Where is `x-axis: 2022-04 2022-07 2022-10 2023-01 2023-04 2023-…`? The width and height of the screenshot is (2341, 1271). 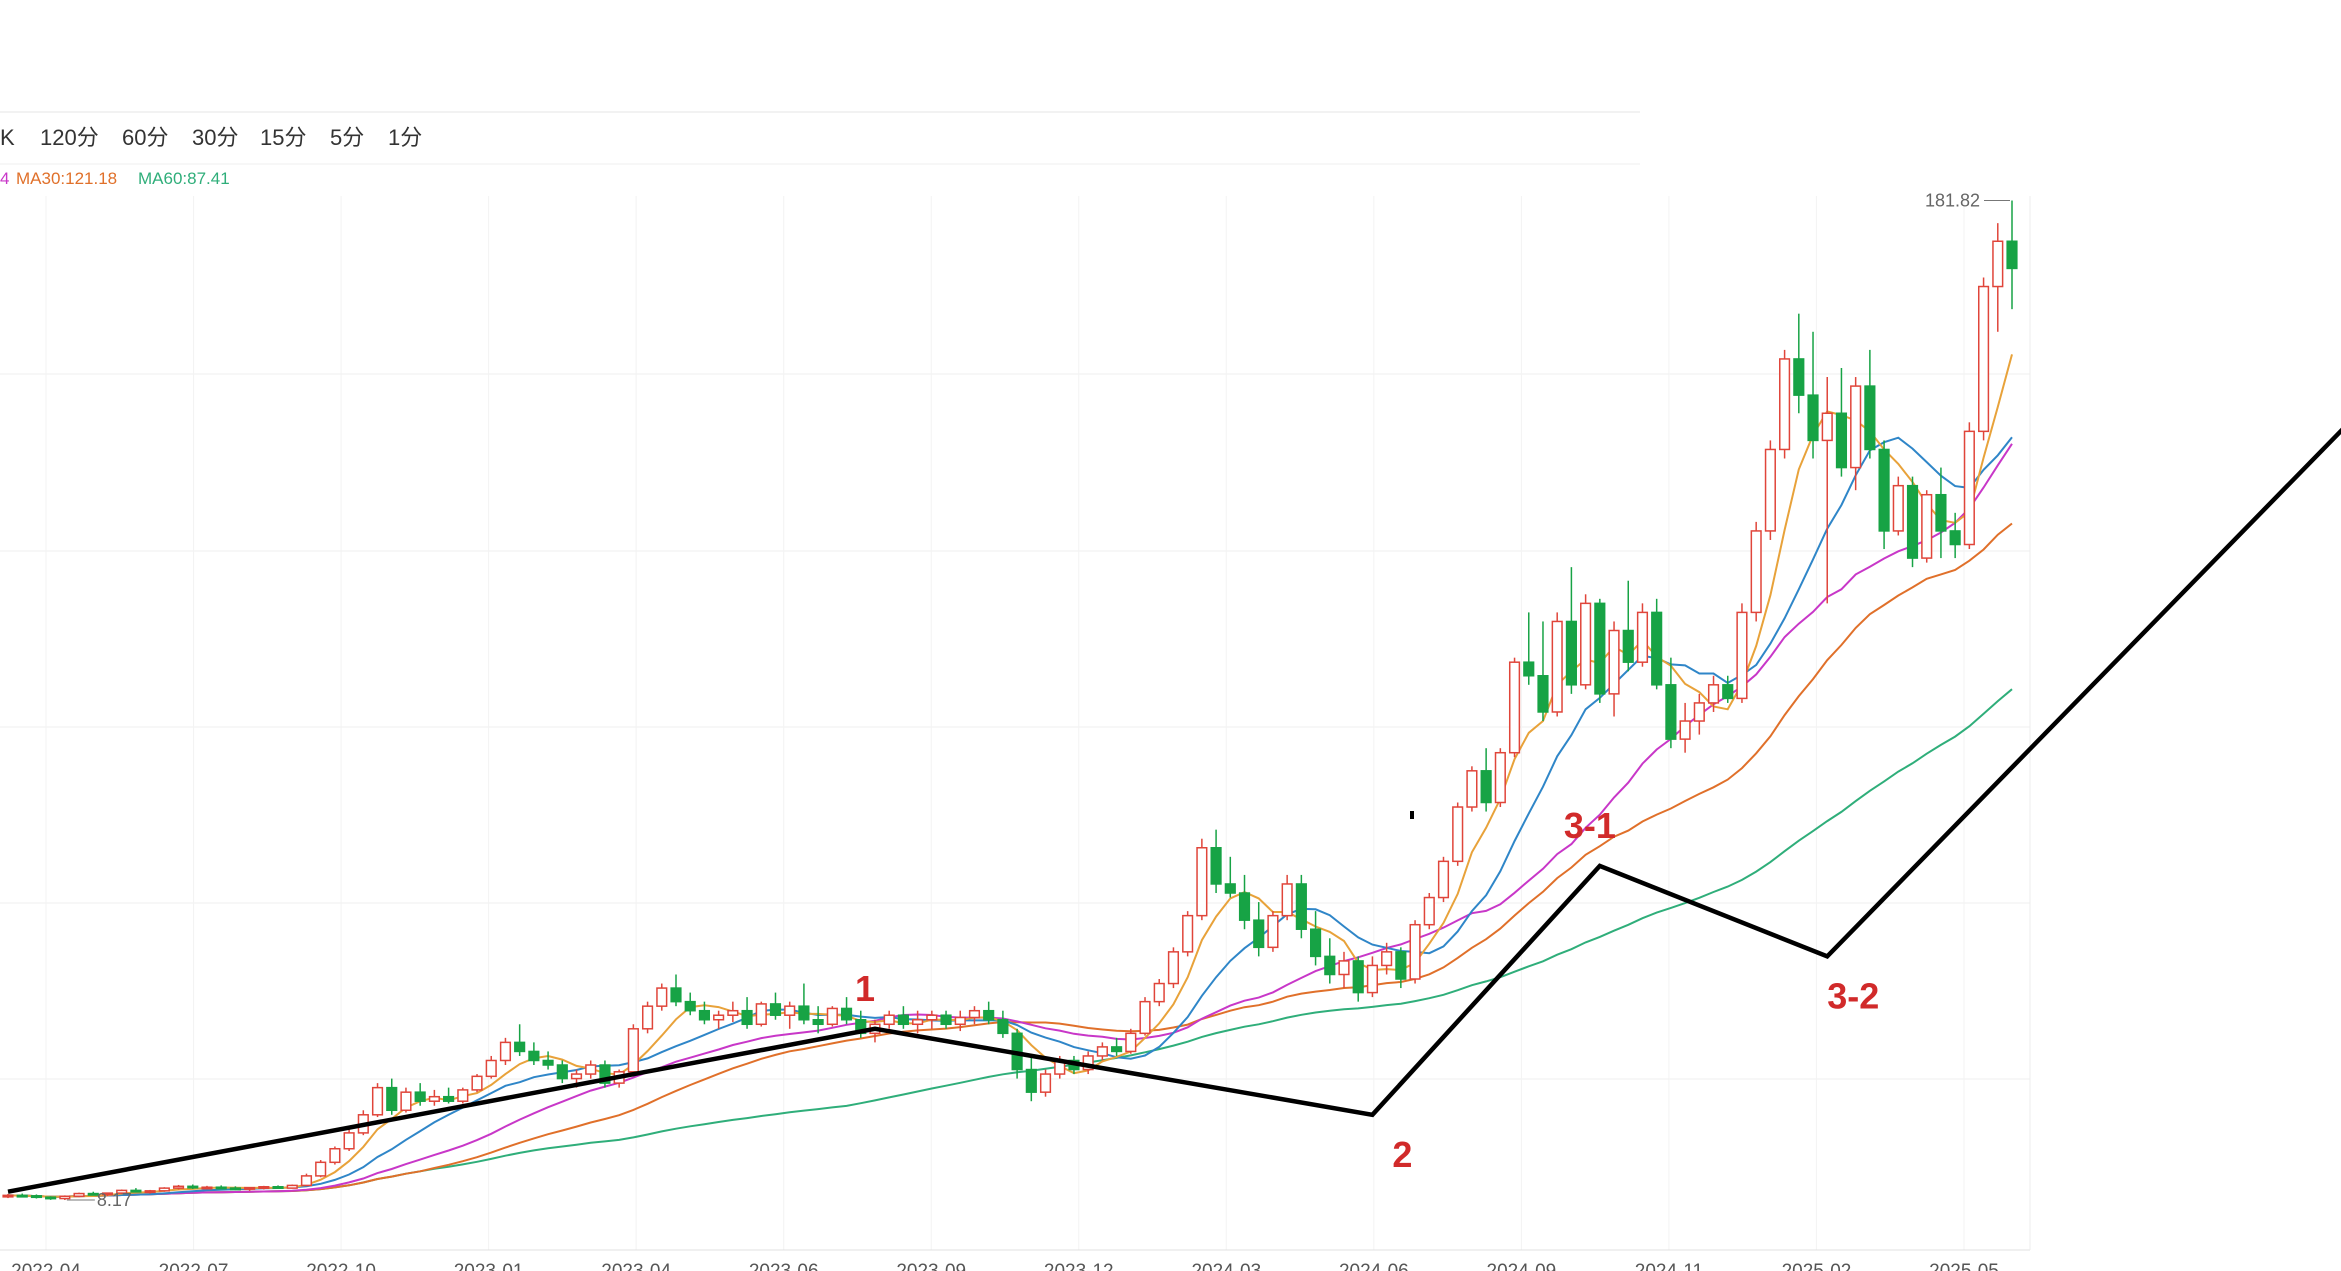 x-axis: 2022-04 2022-07 2022-10 2023-01 2023-04 2023-… is located at coordinates (1005, 1266).